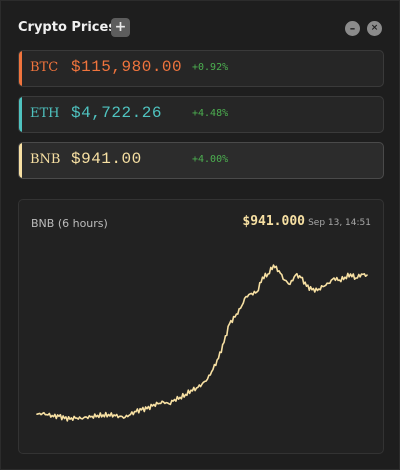 The width and height of the screenshot is (400, 470). What do you see at coordinates (374, 28) in the screenshot?
I see `close-button: ×` at bounding box center [374, 28].